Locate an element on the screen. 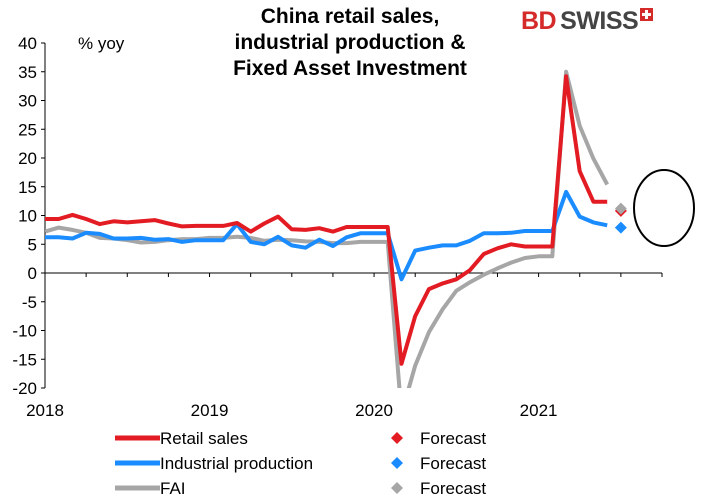  legend-label-retail-sales: Retail sales is located at coordinates (204, 438).